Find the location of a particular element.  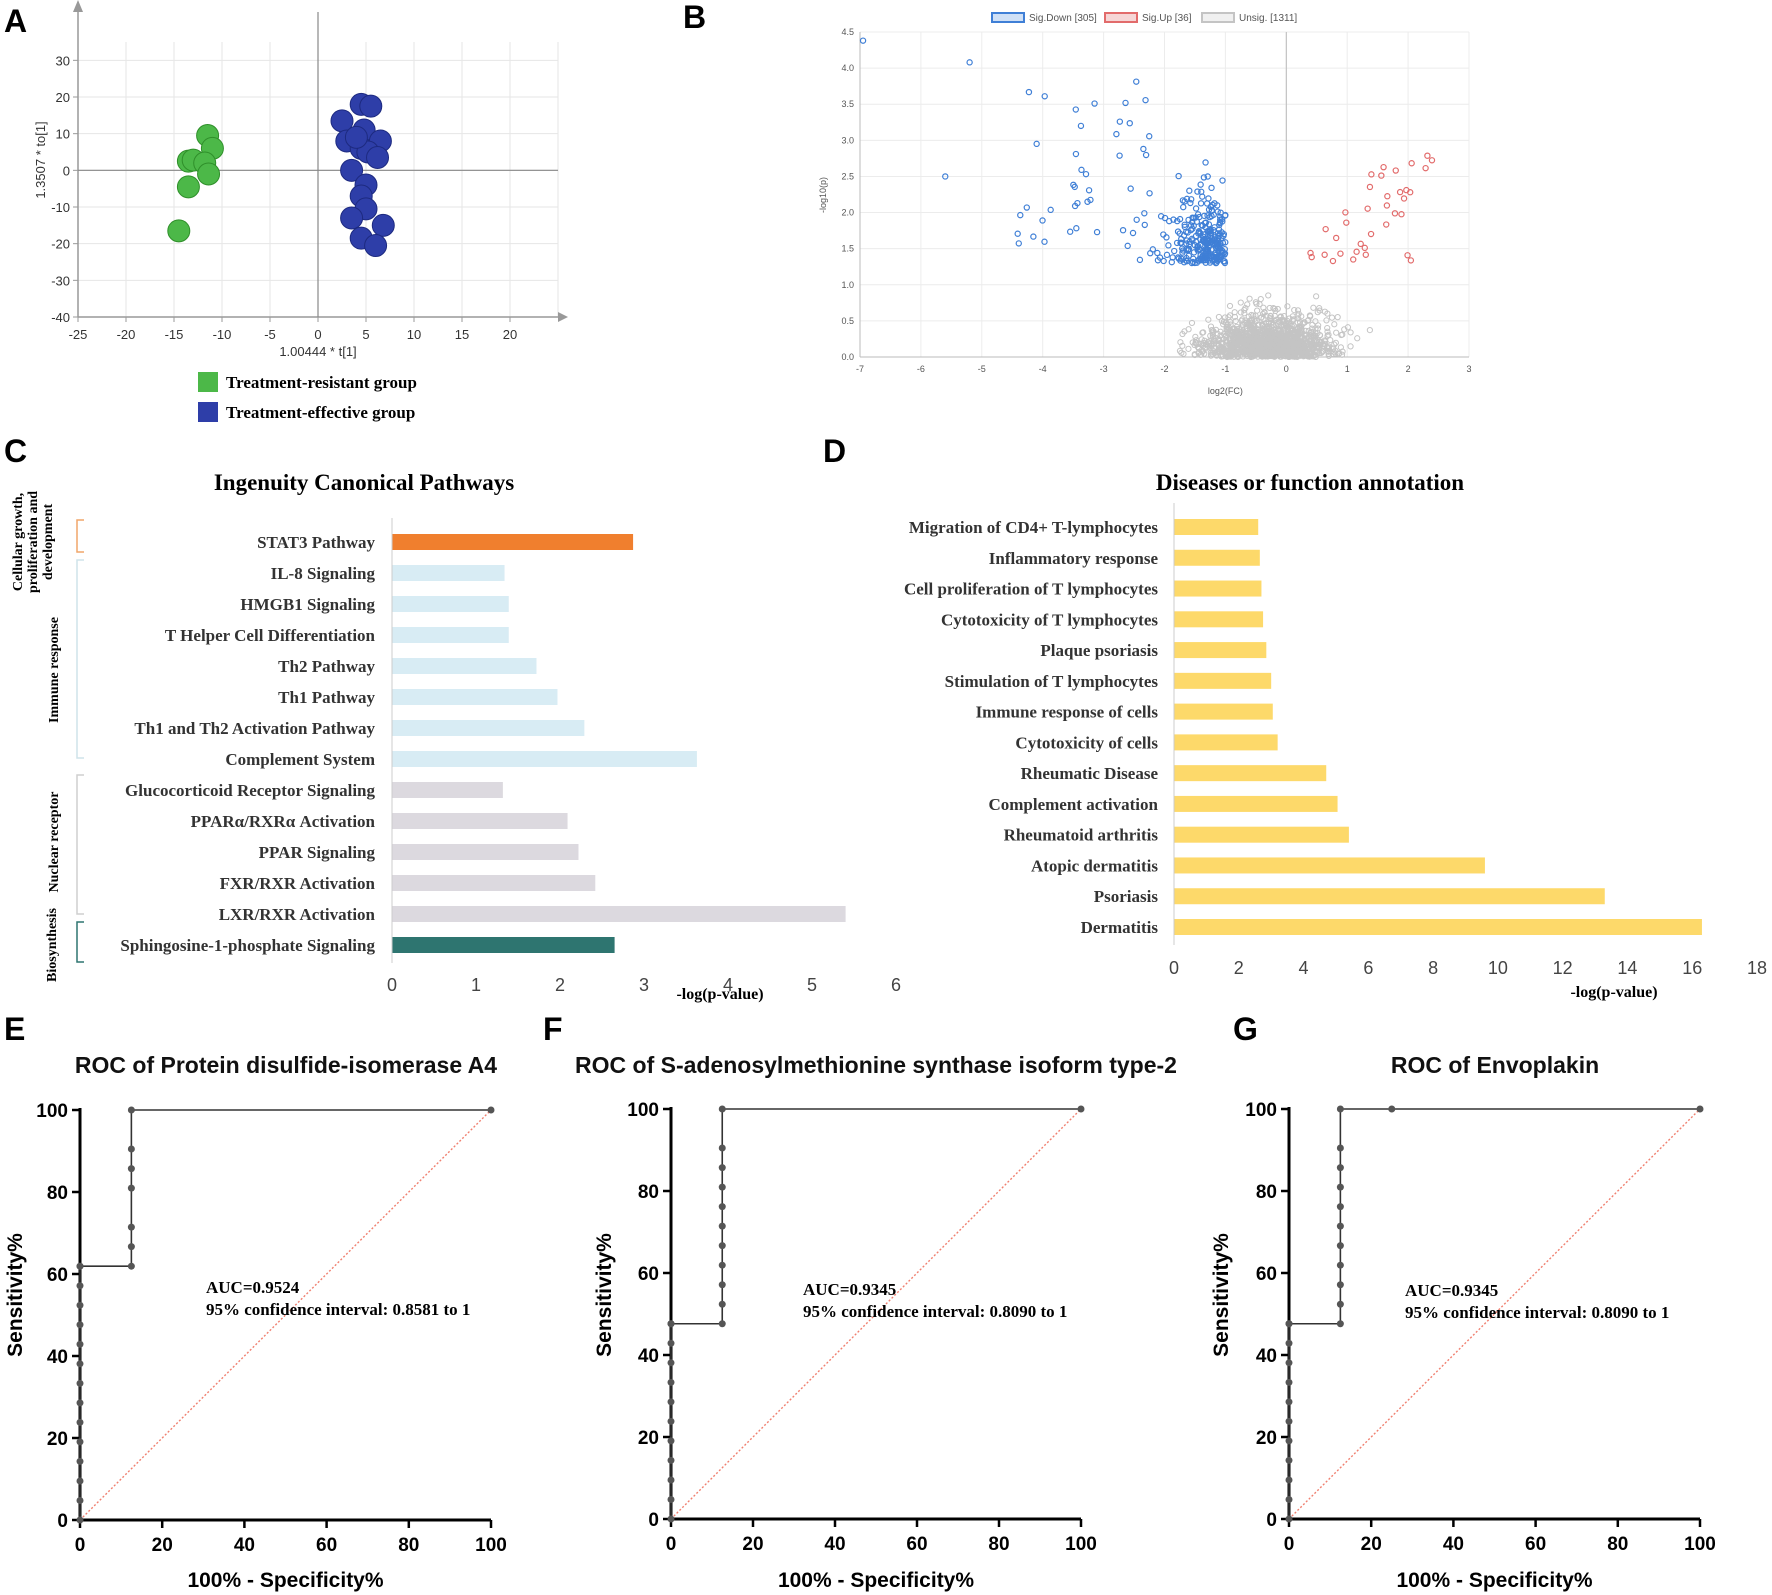

category-label: Migration of CD4+ T-lymphocytes is located at coordinates (1033, 527).